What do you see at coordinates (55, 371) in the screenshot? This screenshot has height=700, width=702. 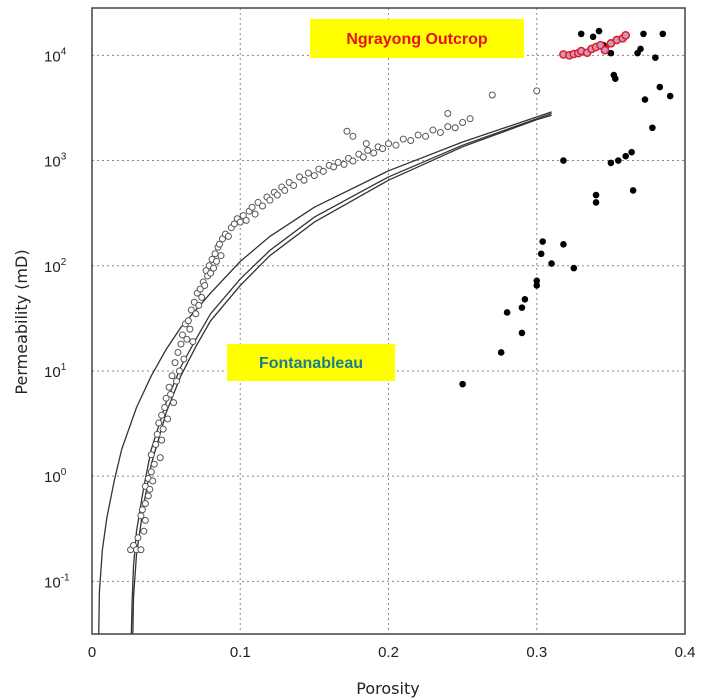 I see `y-tick-label: 10¹` at bounding box center [55, 371].